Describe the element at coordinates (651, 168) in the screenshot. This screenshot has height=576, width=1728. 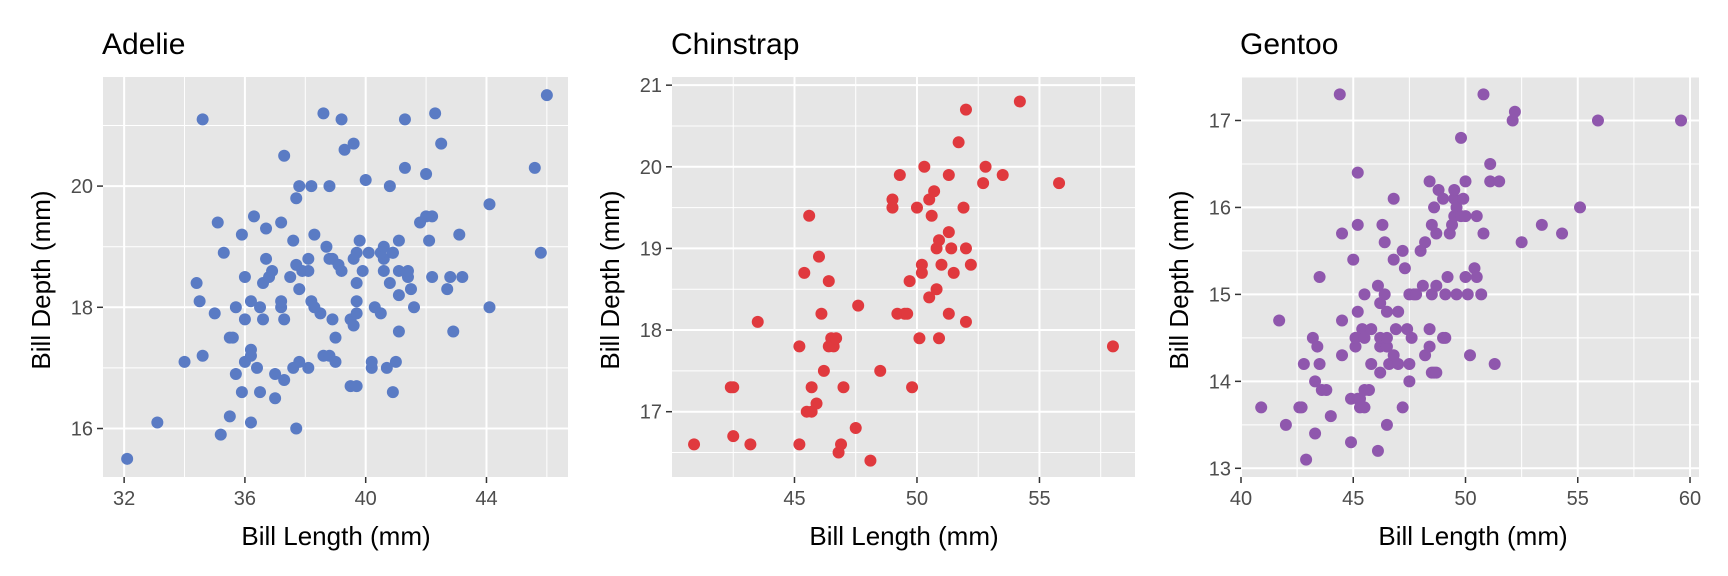
I see `y-tick-label: 20` at that location.